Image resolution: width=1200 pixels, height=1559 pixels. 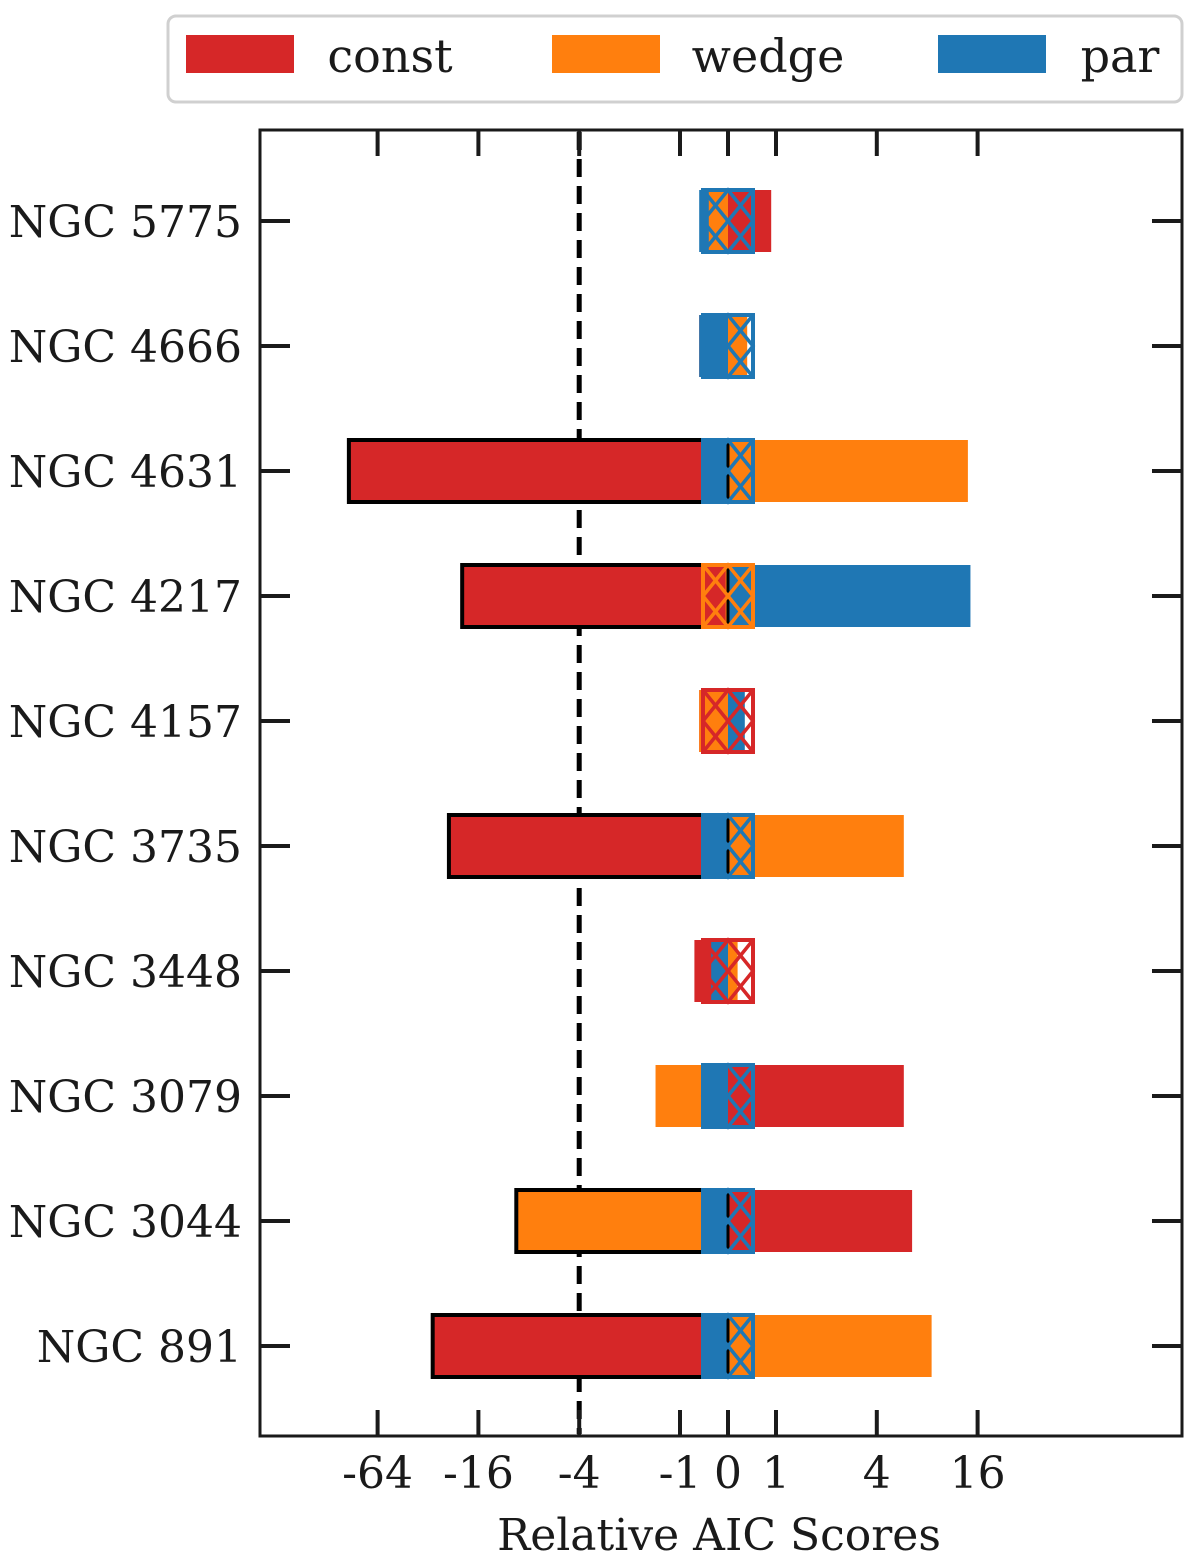 What do you see at coordinates (716, 846) in the screenshot?
I see `bar-ngc-3735-par` at bounding box center [716, 846].